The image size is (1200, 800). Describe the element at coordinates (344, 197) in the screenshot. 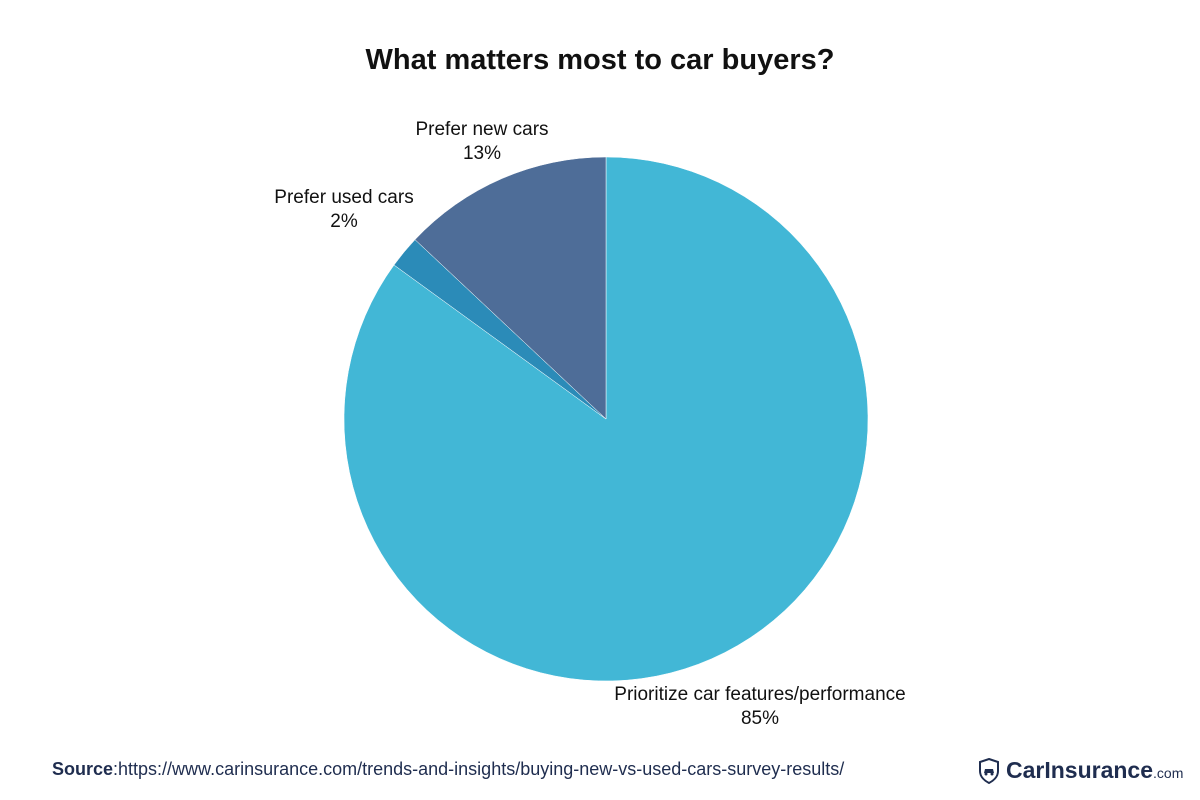

I see `slice-label-text: Prefer used cars` at that location.